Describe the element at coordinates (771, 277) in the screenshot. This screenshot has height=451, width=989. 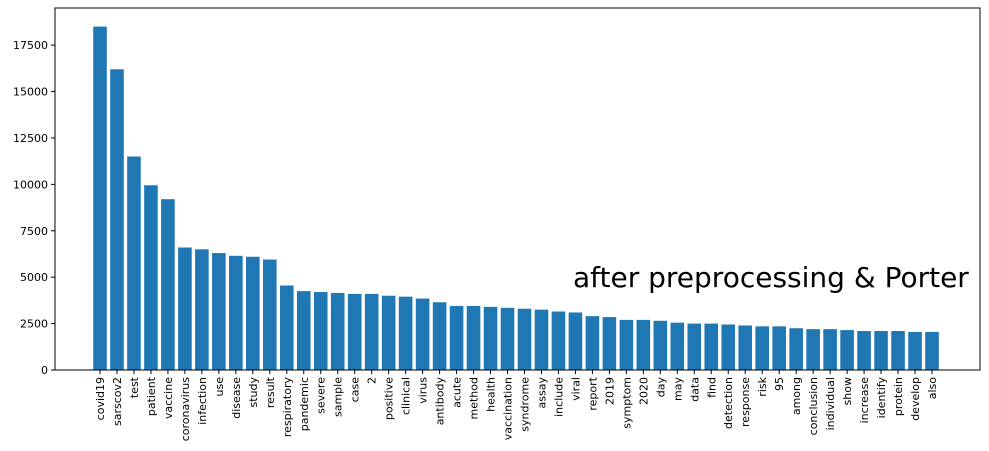
I see `chart-annotation: after preprocessing & Porter` at that location.